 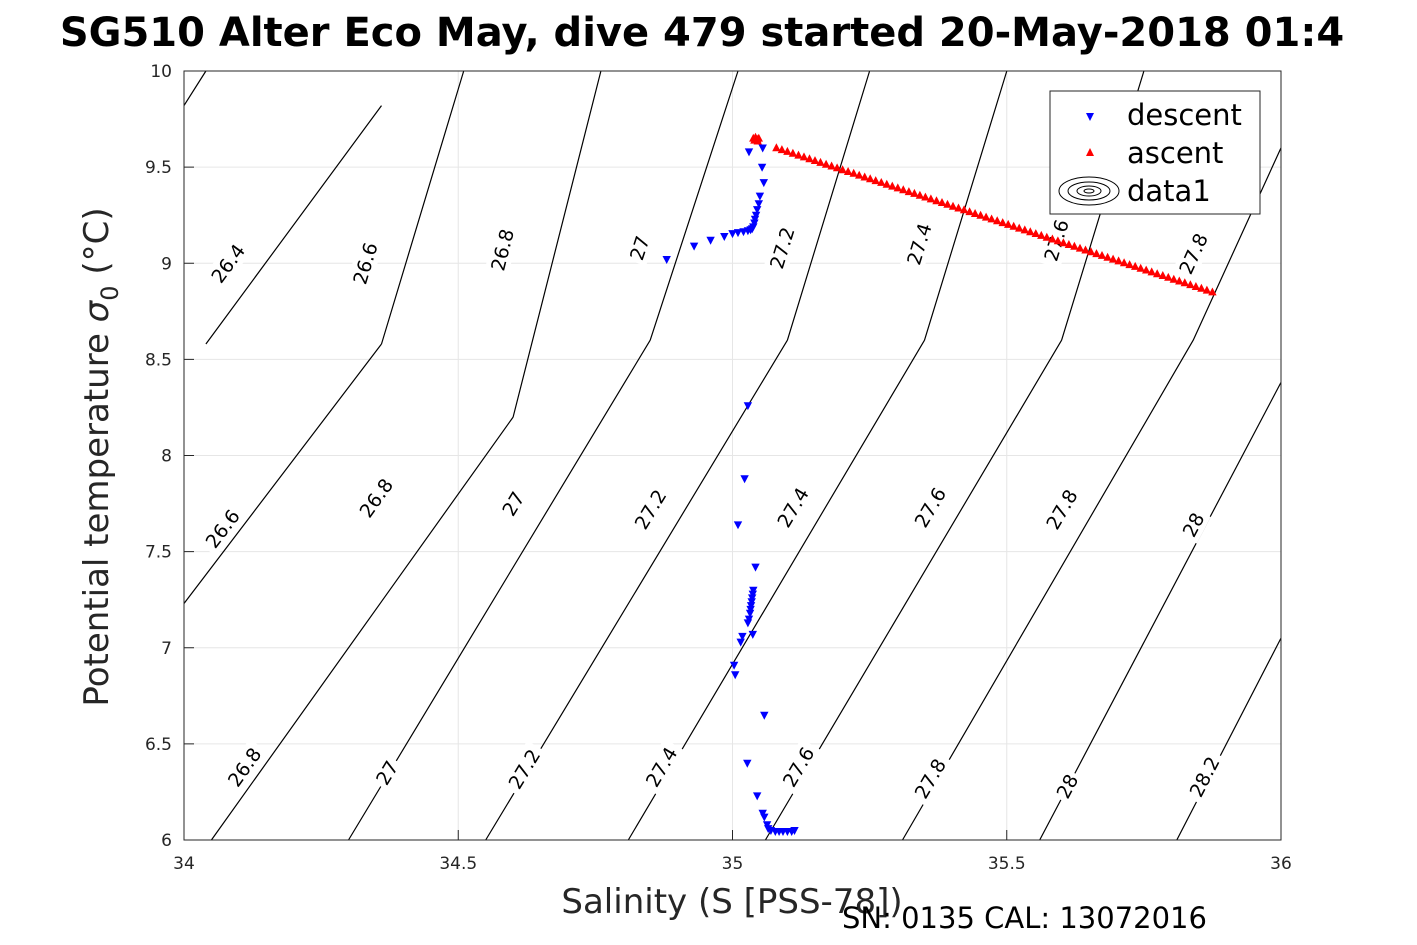 What do you see at coordinates (731, 902) in the screenshot?
I see `x-axis-label: Salinity (S [PSS-78])` at bounding box center [731, 902].